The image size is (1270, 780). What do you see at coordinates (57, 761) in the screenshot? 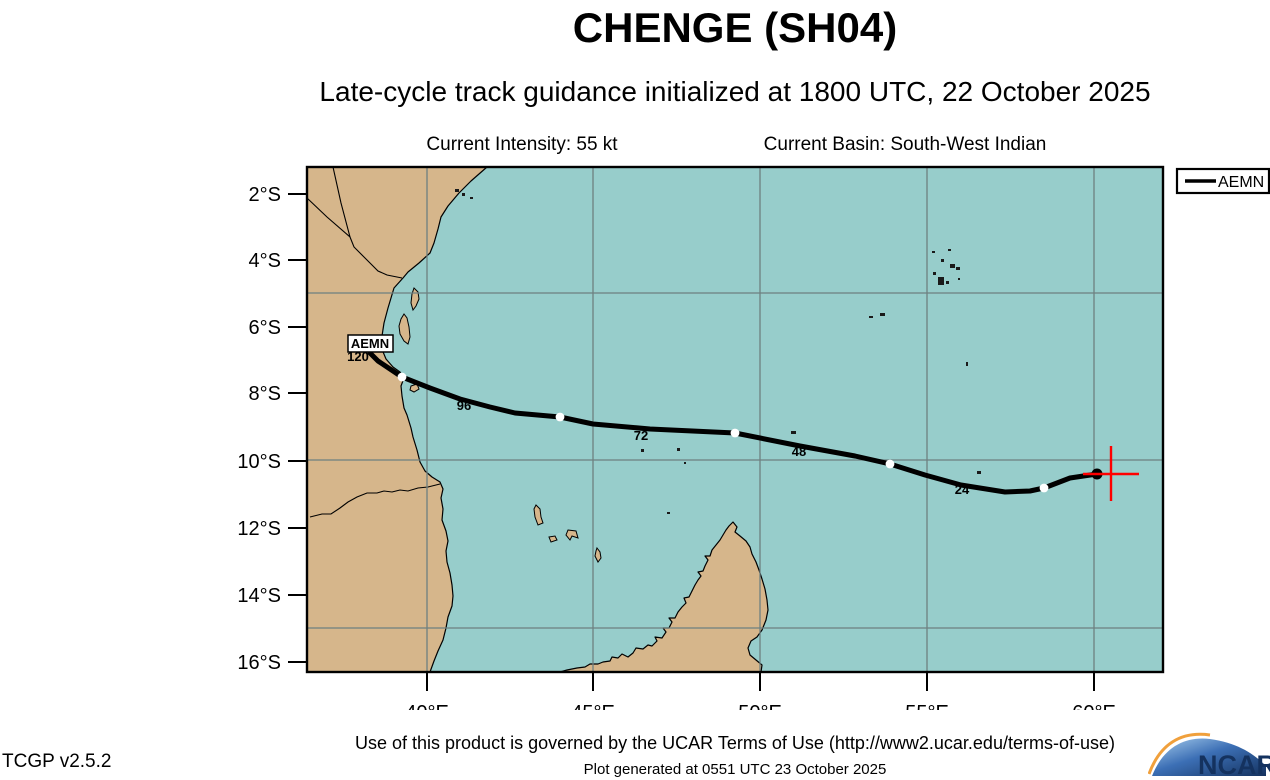
I see `tcgp-version: TCGP v2.5.2` at bounding box center [57, 761].